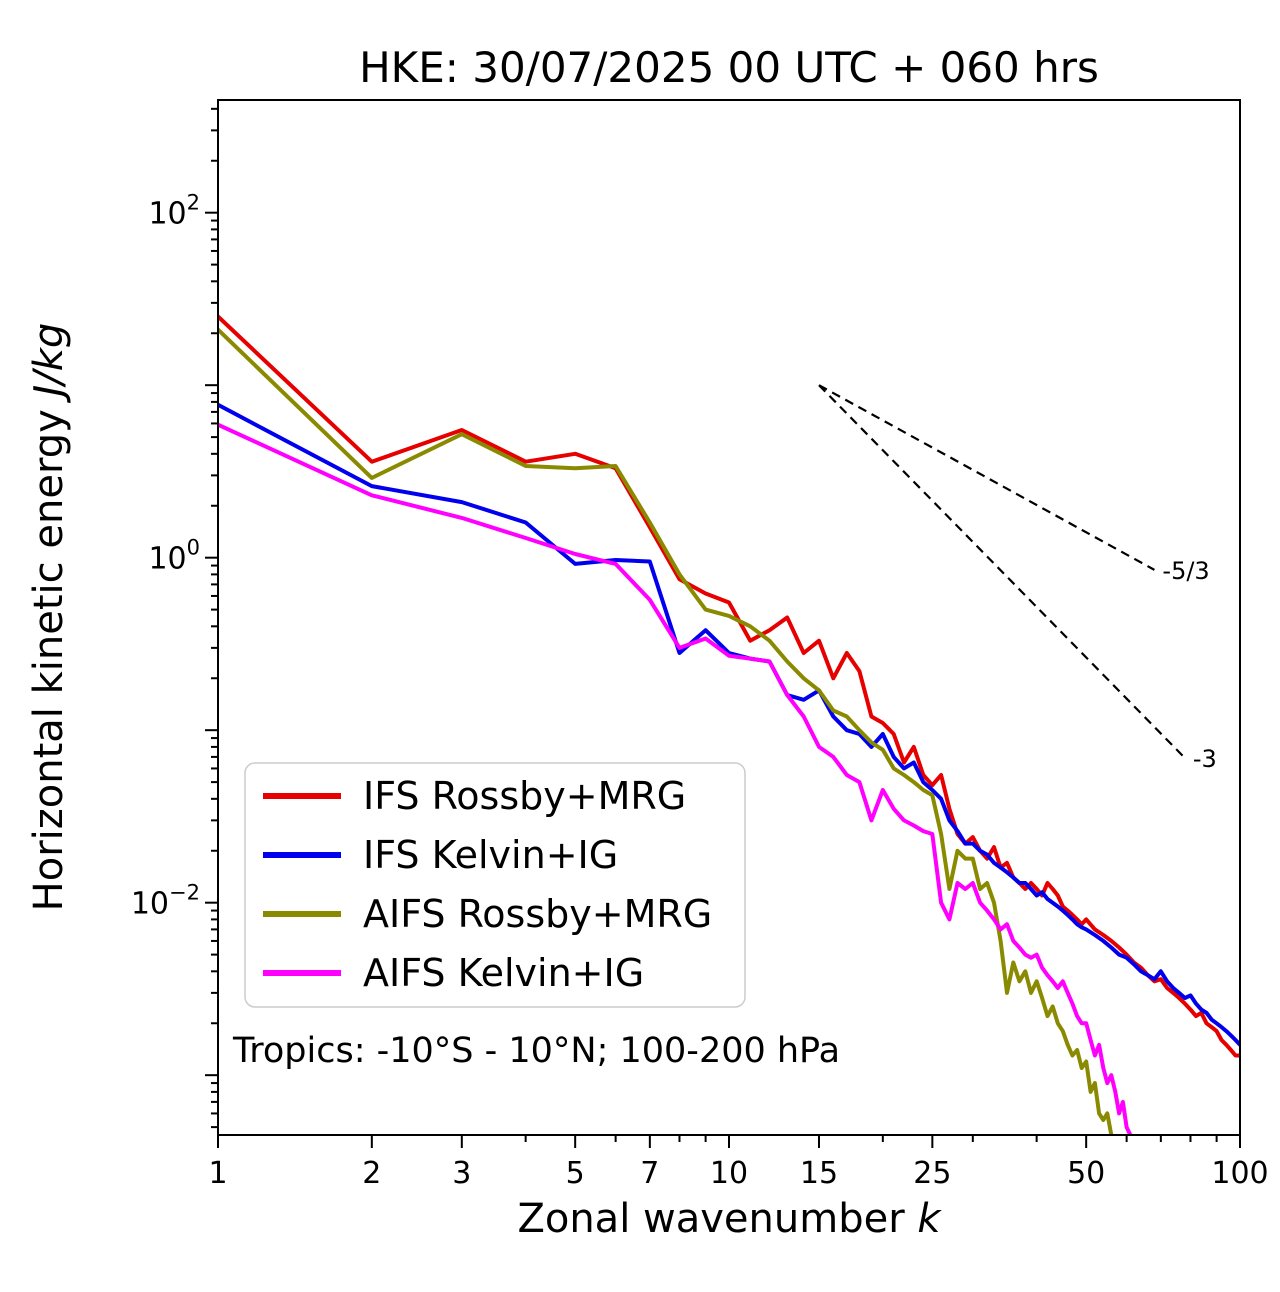 The width and height of the screenshot is (1280, 1292). Describe the element at coordinates (503, 973) in the screenshot. I see `legend-label-aifs-kelvin-ig: AIFS Kelvin+IG` at that location.